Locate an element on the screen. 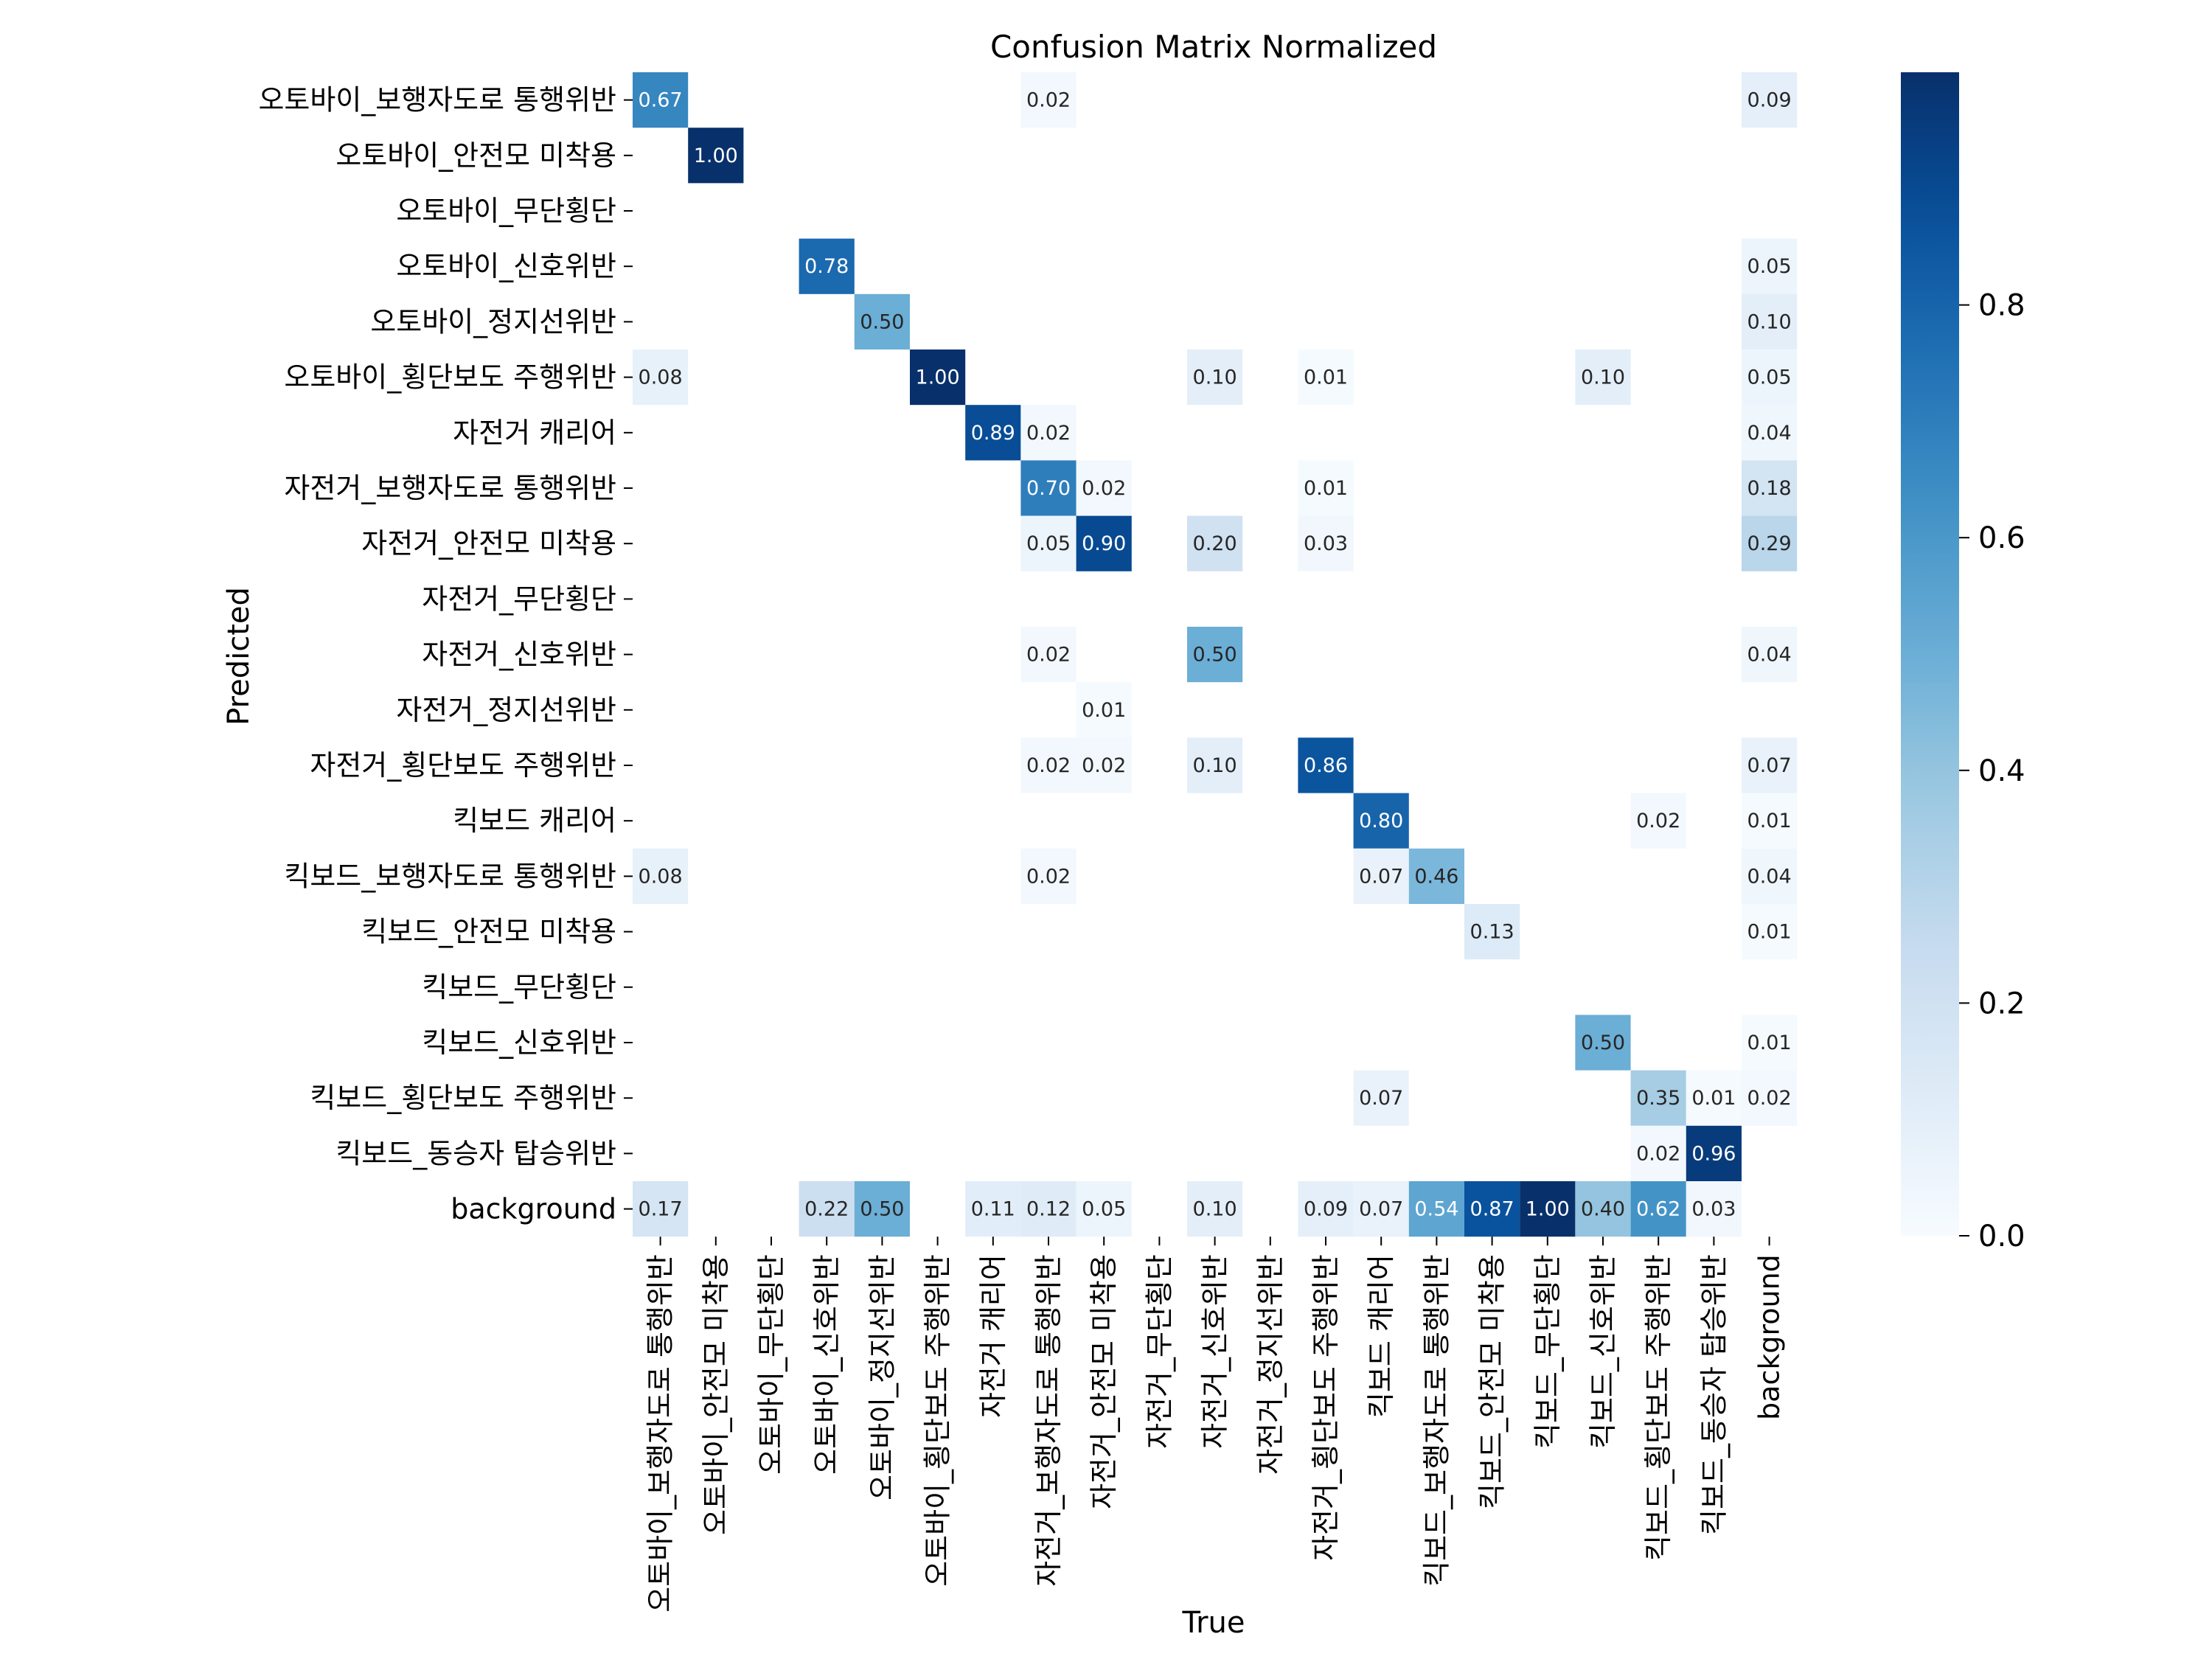 The image size is (2212, 1659). colorbar-tick-label: 0.8 is located at coordinates (2001, 306).